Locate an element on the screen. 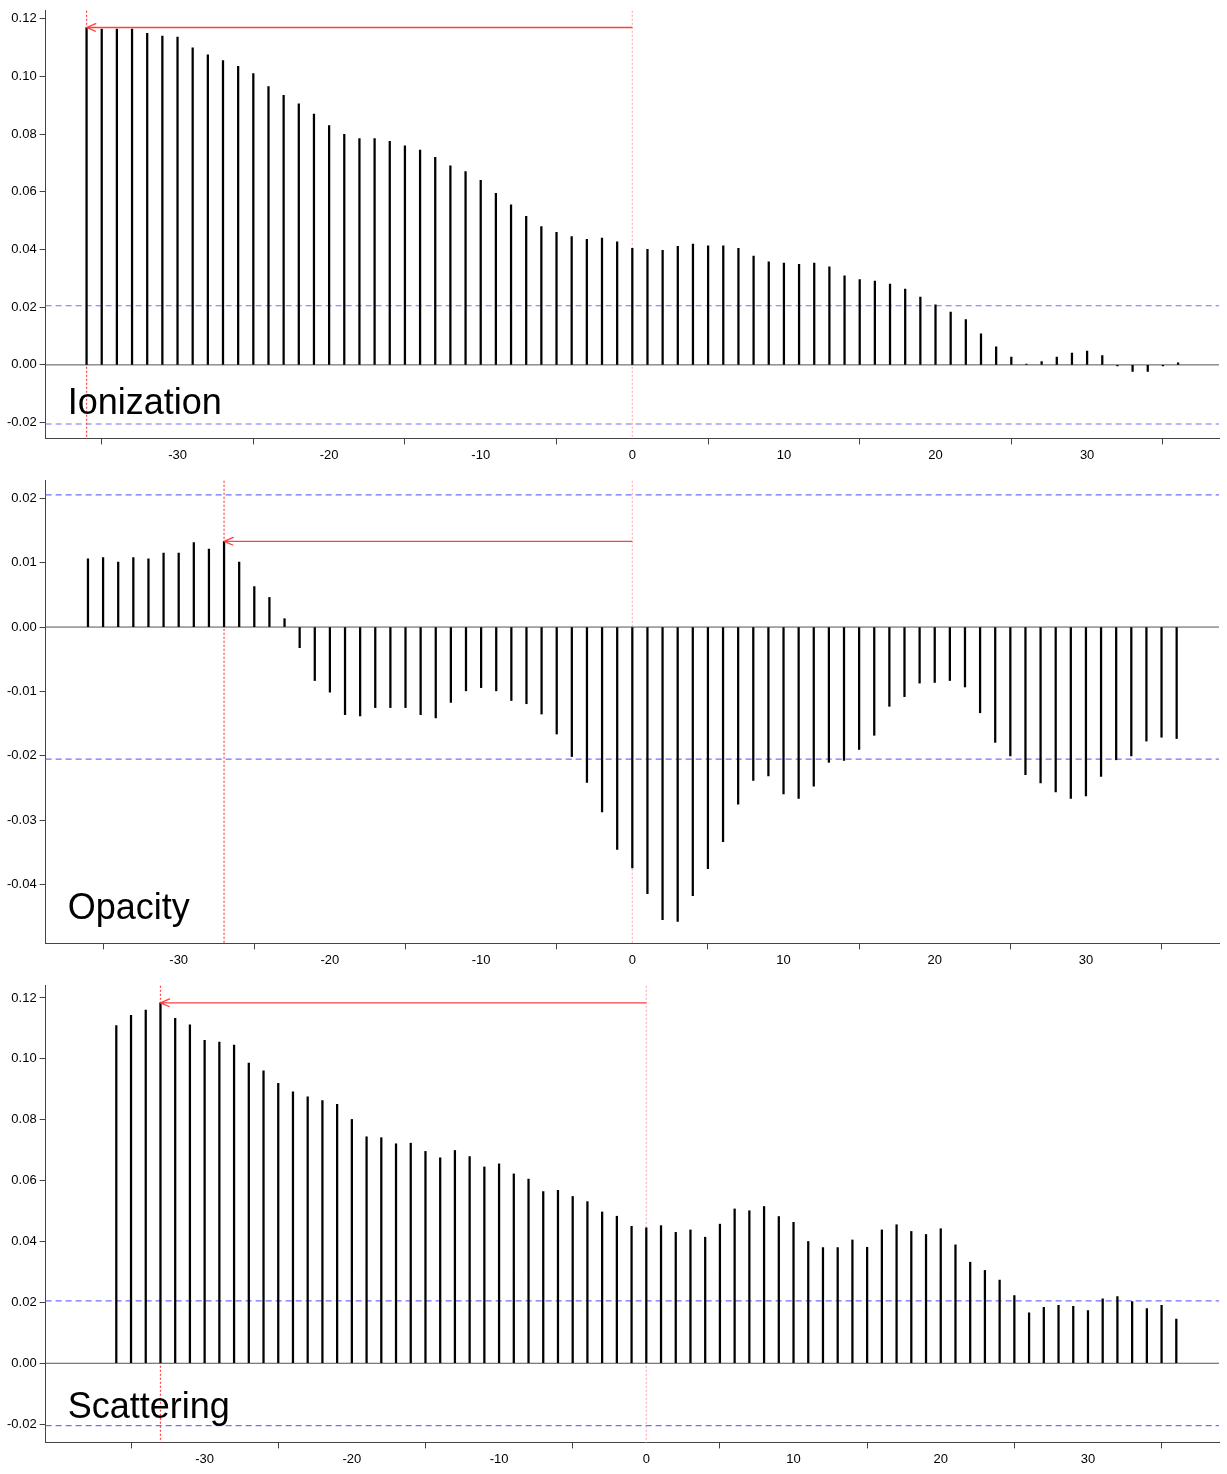 Image resolution: width=1227 pixels, height=1474 pixels. y-tick-label: 0.01 is located at coordinates (24, 562).